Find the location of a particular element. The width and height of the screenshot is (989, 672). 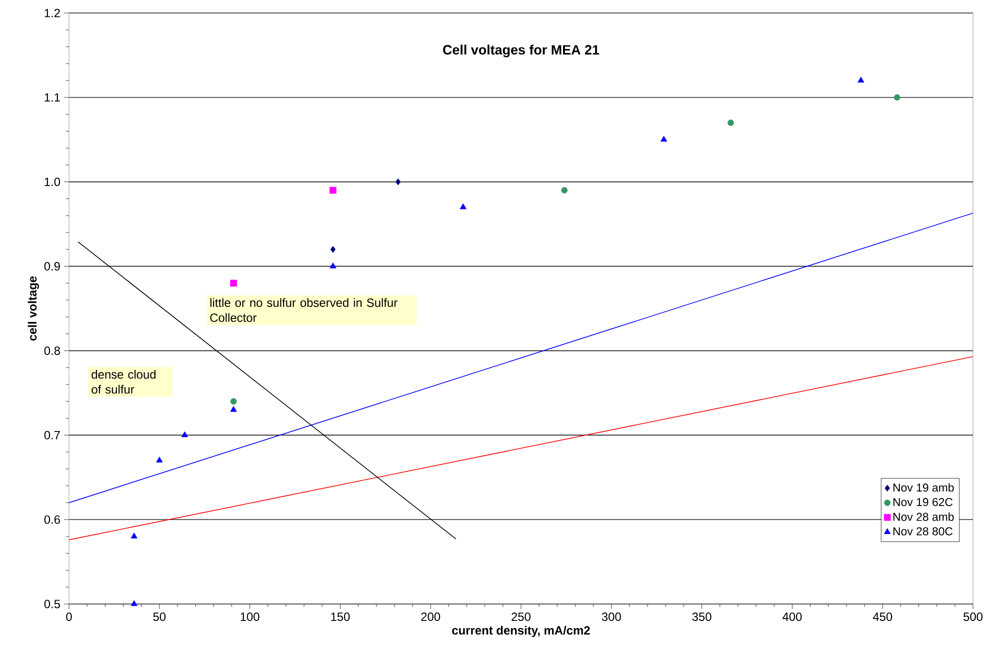

y-tick-label: 1.2 is located at coordinates (52, 13).